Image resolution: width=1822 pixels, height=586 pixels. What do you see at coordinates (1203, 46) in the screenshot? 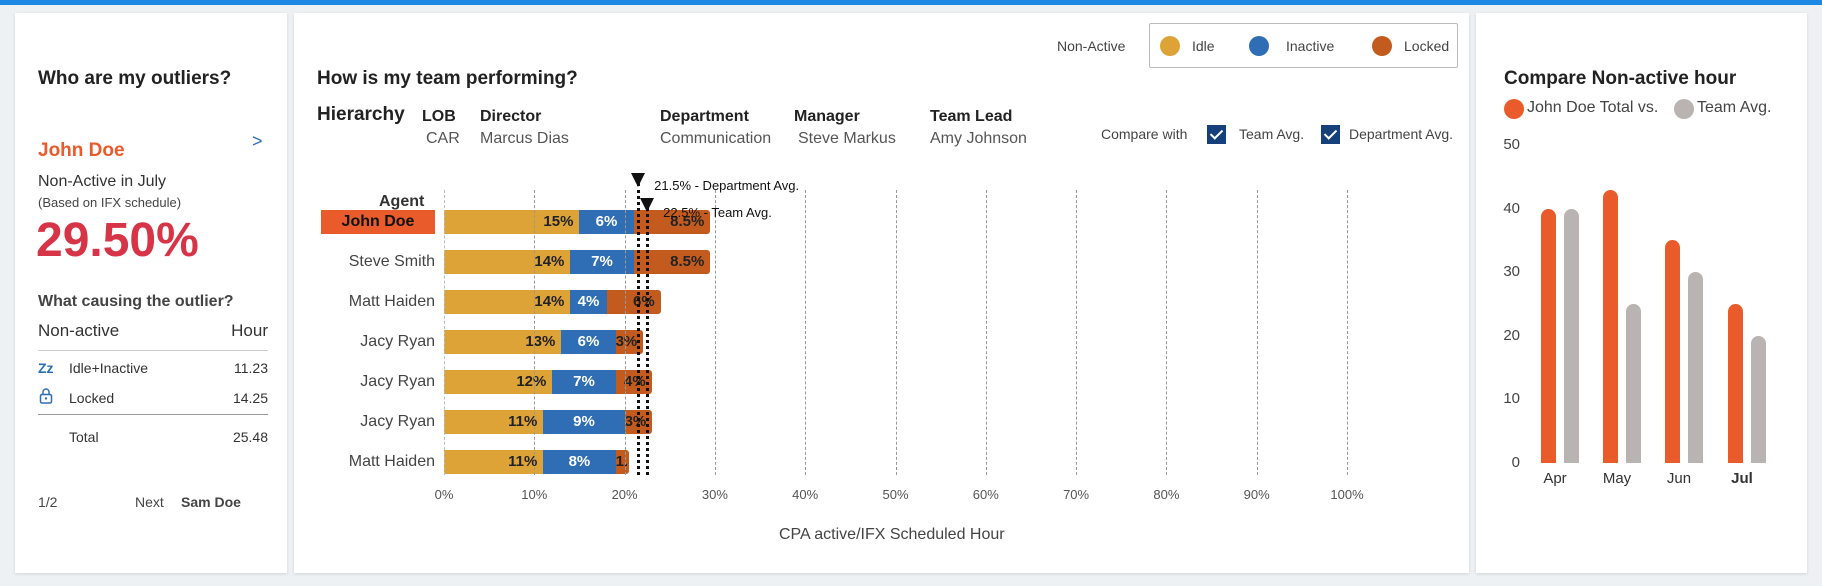
I see `legend-idle: Idle` at bounding box center [1203, 46].